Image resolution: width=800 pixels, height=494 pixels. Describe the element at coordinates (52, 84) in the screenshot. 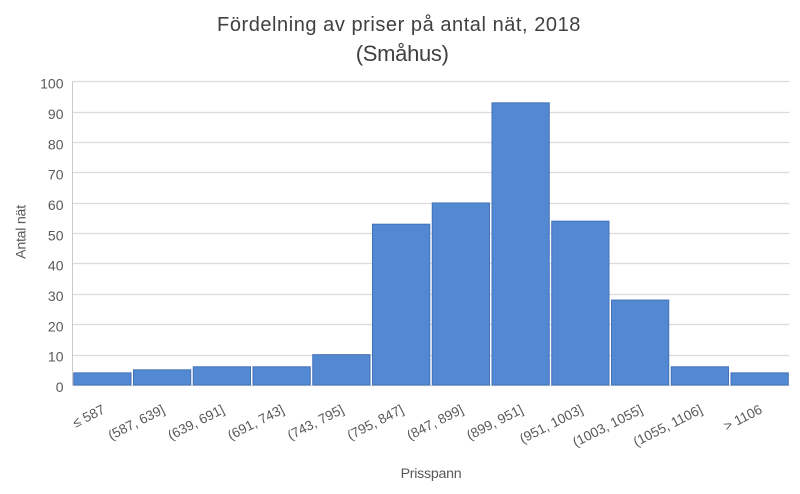

I see `svg-text: 100` at that location.